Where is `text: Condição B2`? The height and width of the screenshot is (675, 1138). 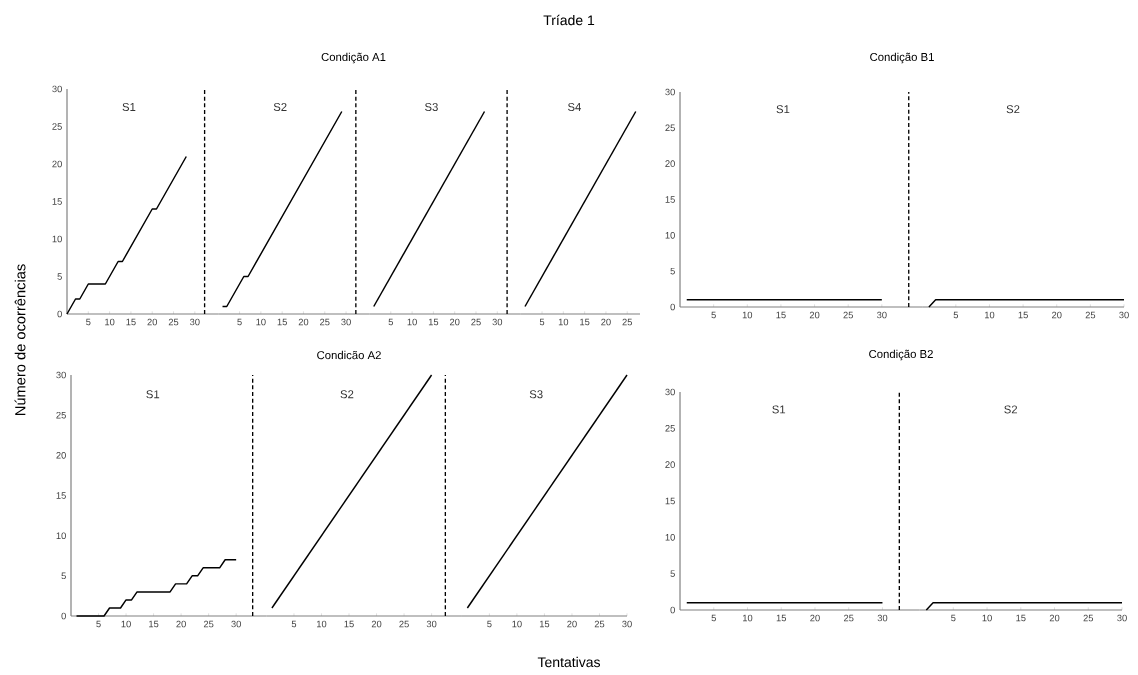
text: Condição B2 is located at coordinates (901, 355).